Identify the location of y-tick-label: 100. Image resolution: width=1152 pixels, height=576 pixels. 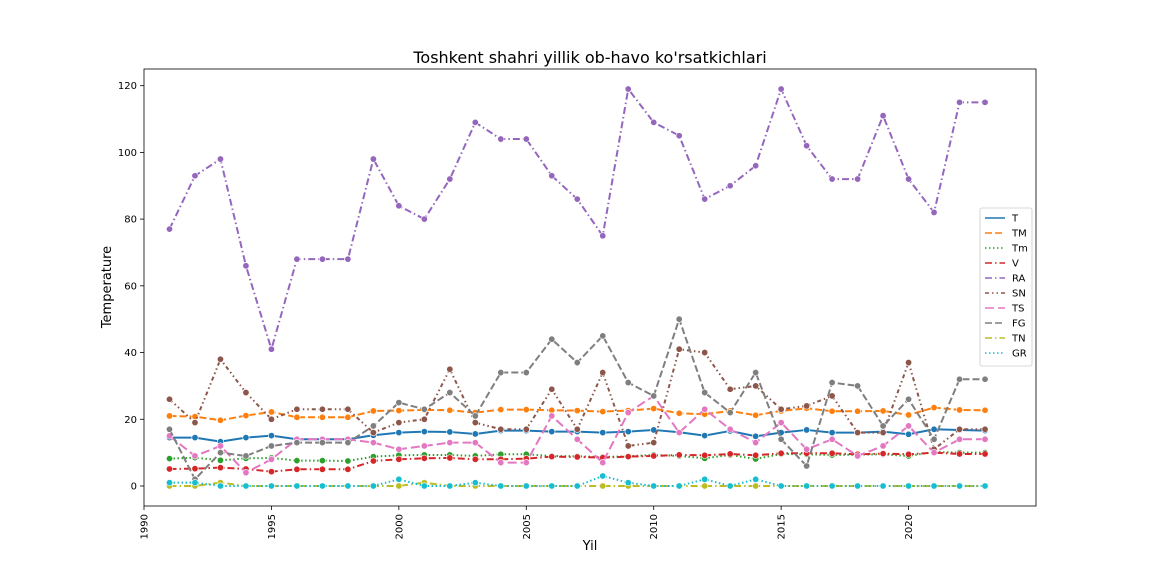
(127, 153).